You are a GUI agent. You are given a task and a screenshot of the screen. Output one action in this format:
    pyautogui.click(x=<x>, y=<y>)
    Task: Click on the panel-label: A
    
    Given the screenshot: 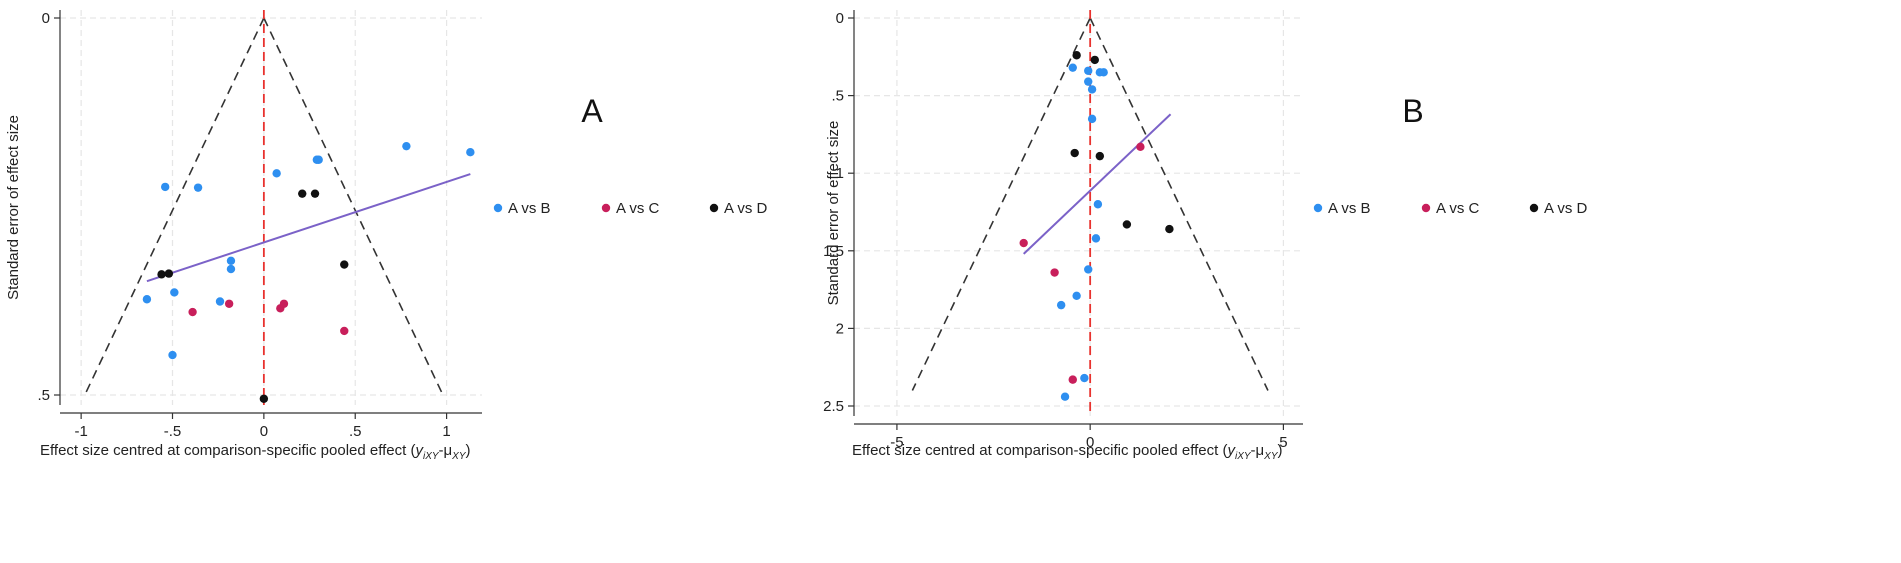 What is the action you would take?
    pyautogui.click(x=592, y=111)
    